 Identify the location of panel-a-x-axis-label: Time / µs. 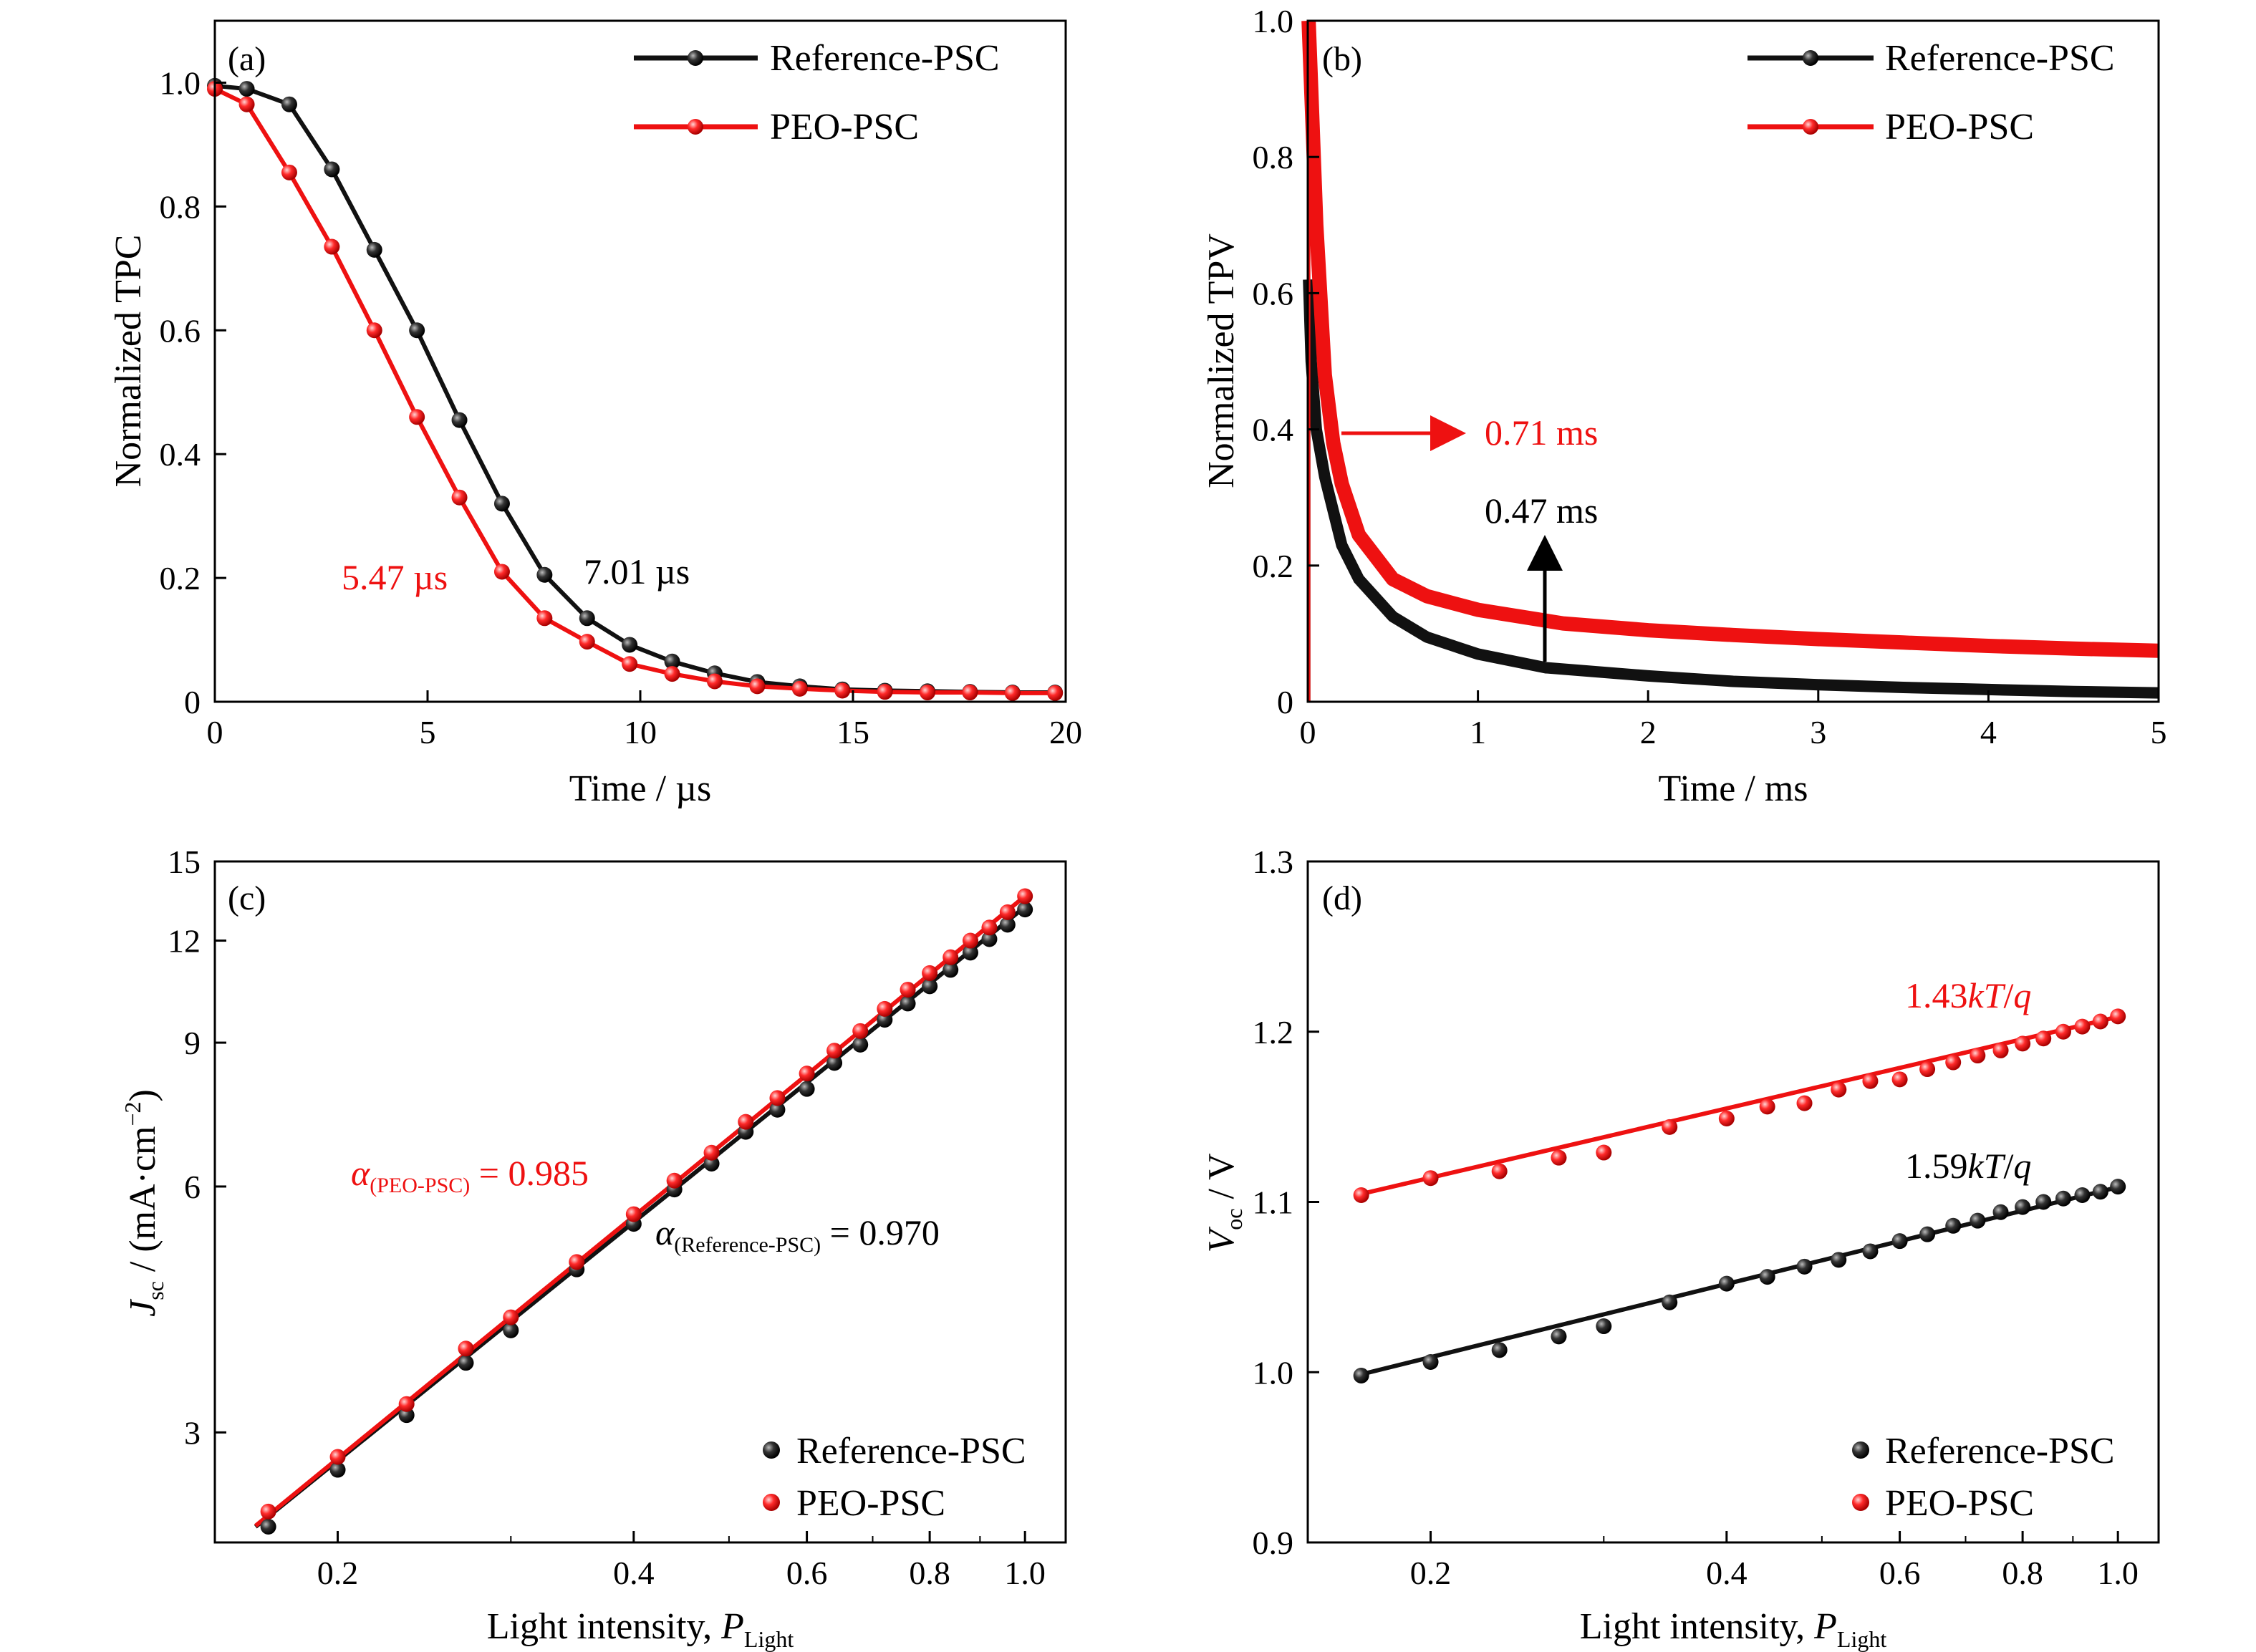
(640, 789).